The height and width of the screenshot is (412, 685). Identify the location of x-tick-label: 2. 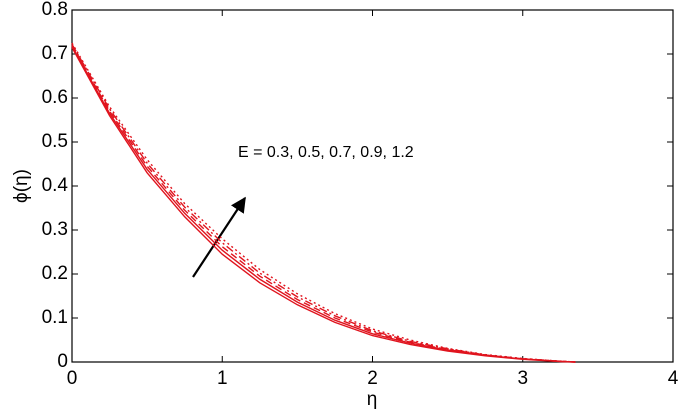
(372, 378).